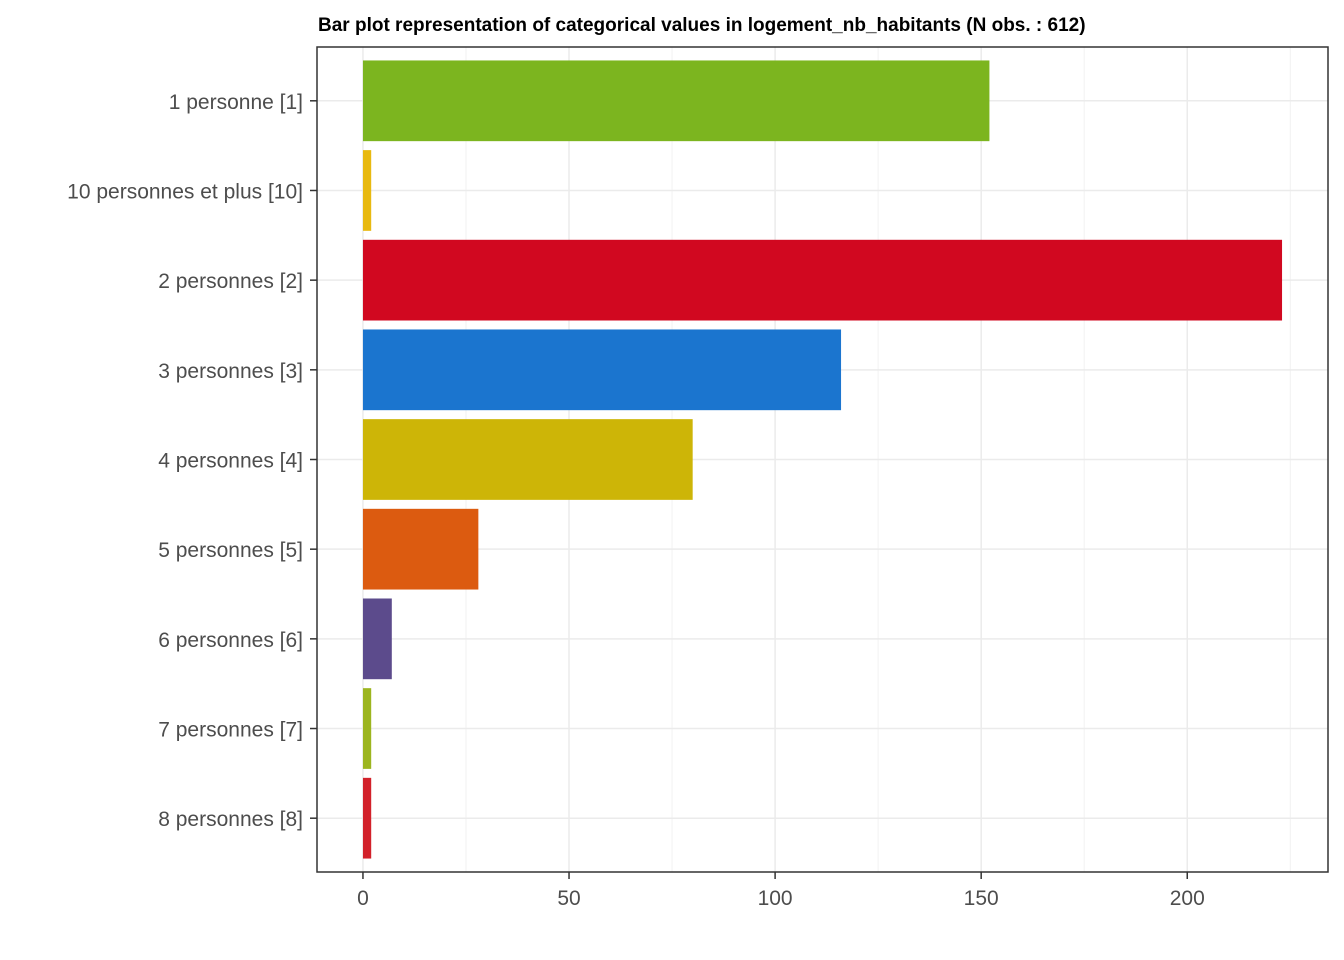  I want to click on y-tick-label: 2 personnes [2], so click(230, 281).